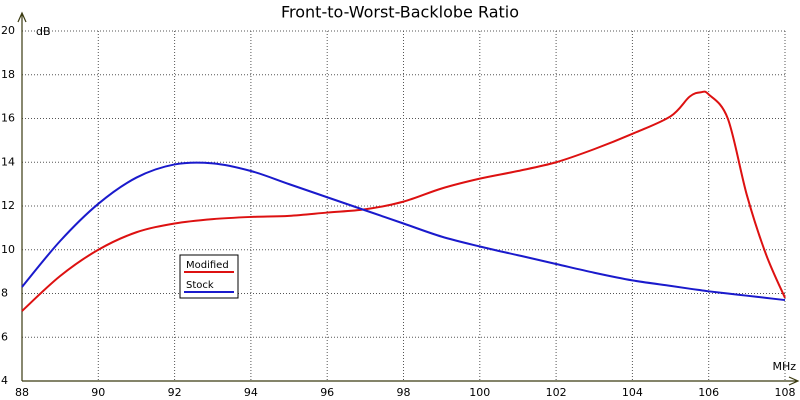  I want to click on x-tick-label: 94, so click(251, 392).